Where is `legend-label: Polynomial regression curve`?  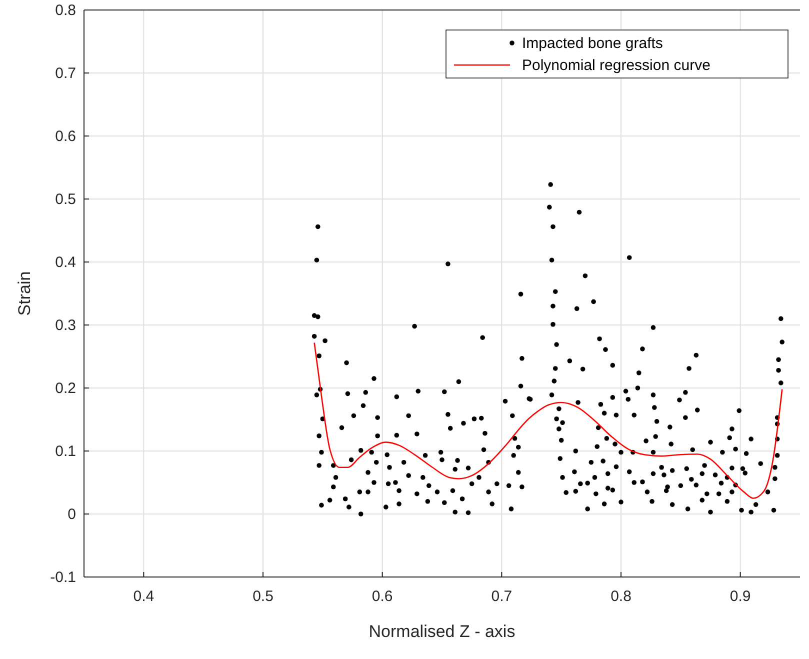 legend-label: Polynomial regression curve is located at coordinates (616, 65).